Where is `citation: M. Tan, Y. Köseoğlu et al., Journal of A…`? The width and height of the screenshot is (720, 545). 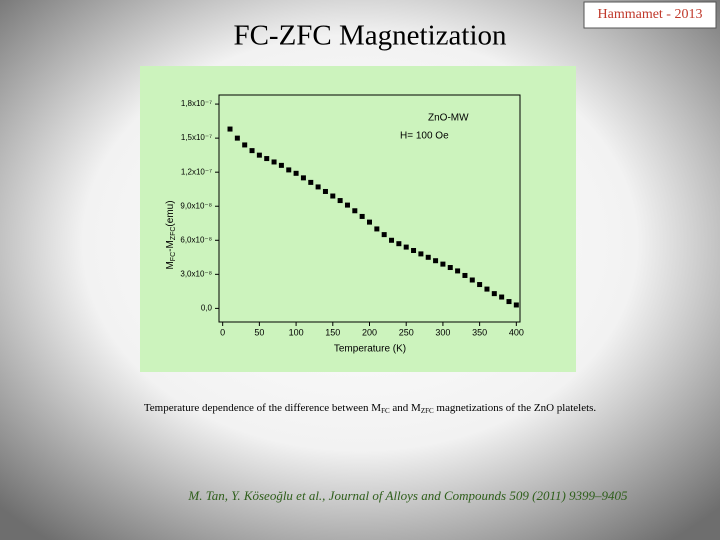
citation: M. Tan, Y. Köseoğlu et al., Journal of A… is located at coordinates (407, 495).